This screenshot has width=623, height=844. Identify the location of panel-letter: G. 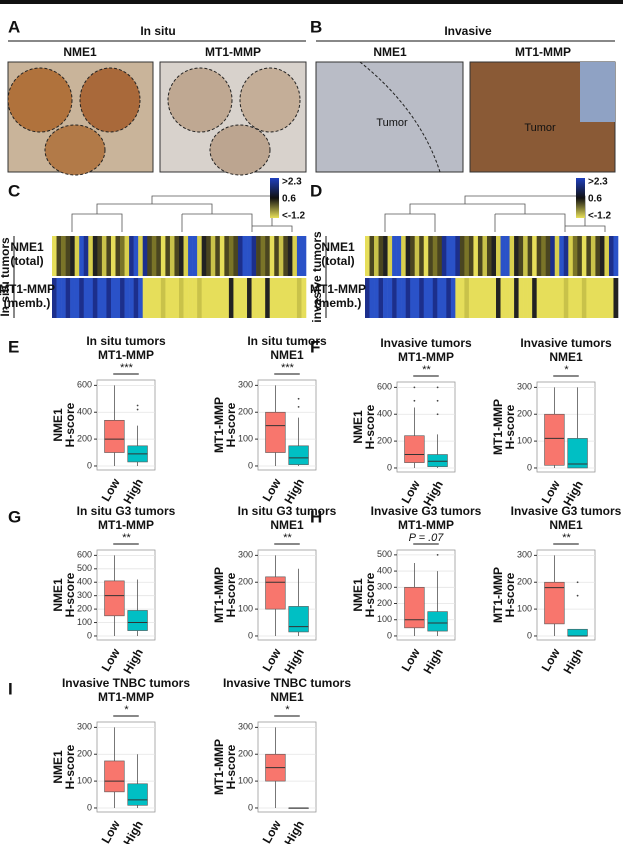
(14, 516).